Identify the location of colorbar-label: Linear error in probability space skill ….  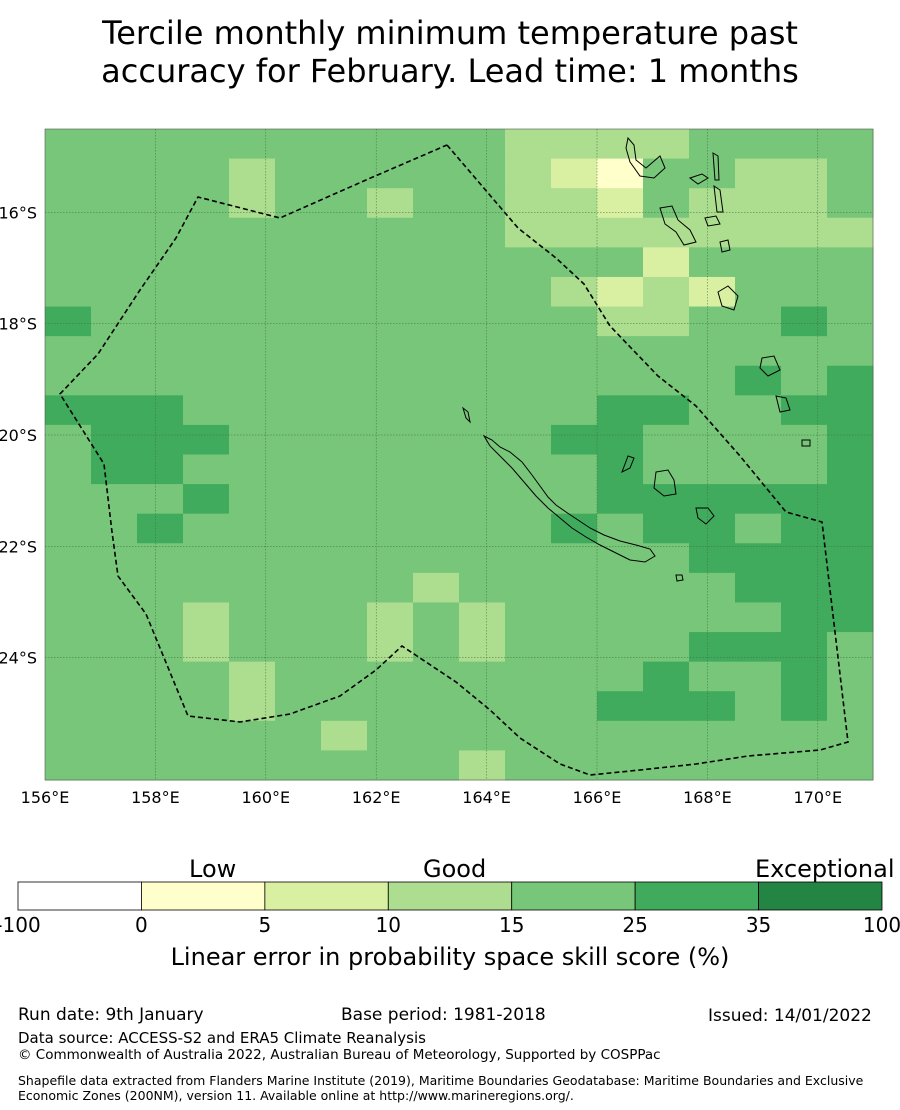
(450, 957).